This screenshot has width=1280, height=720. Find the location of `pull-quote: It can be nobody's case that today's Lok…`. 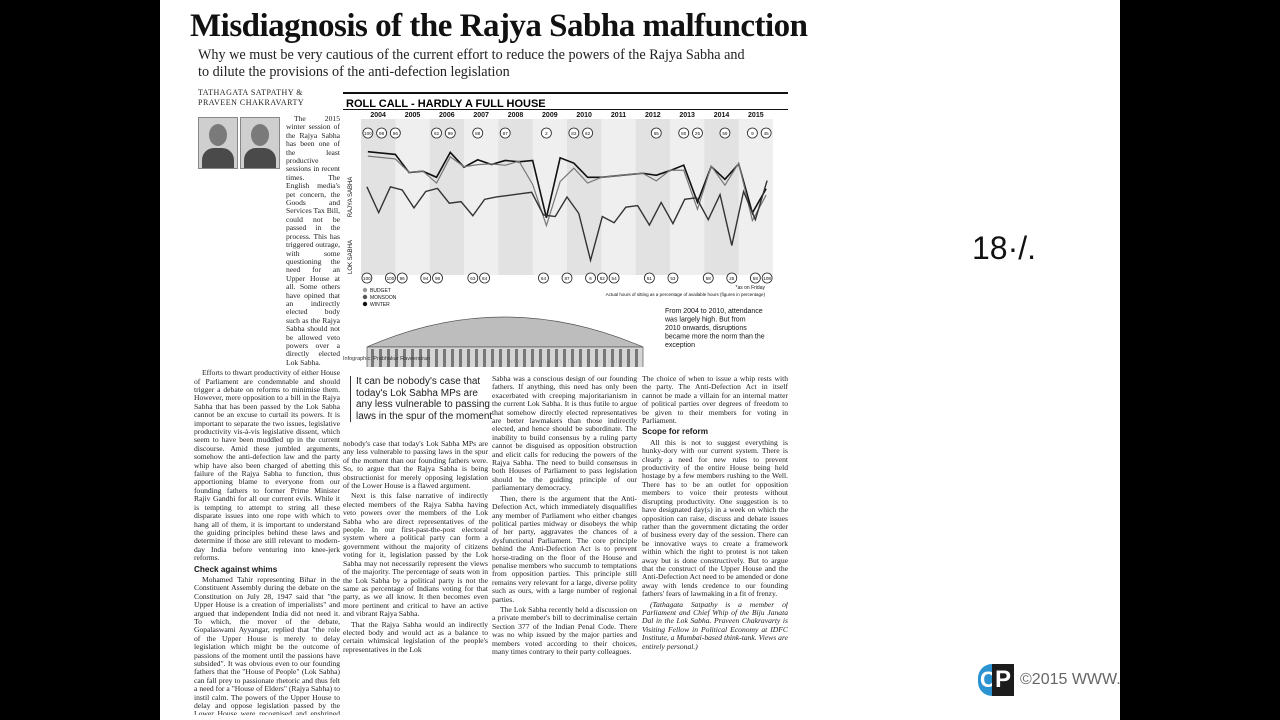

pull-quote: It can be nobody's case that today's Lok… is located at coordinates (423, 399).